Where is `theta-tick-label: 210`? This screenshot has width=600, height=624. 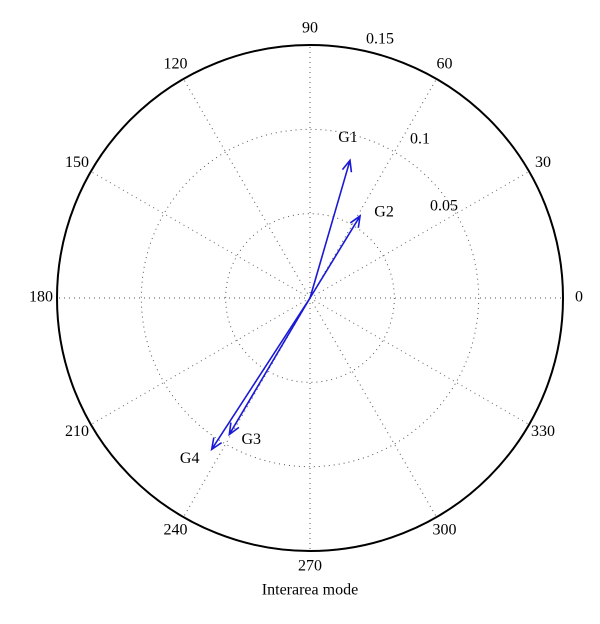
theta-tick-label: 210 is located at coordinates (77, 431).